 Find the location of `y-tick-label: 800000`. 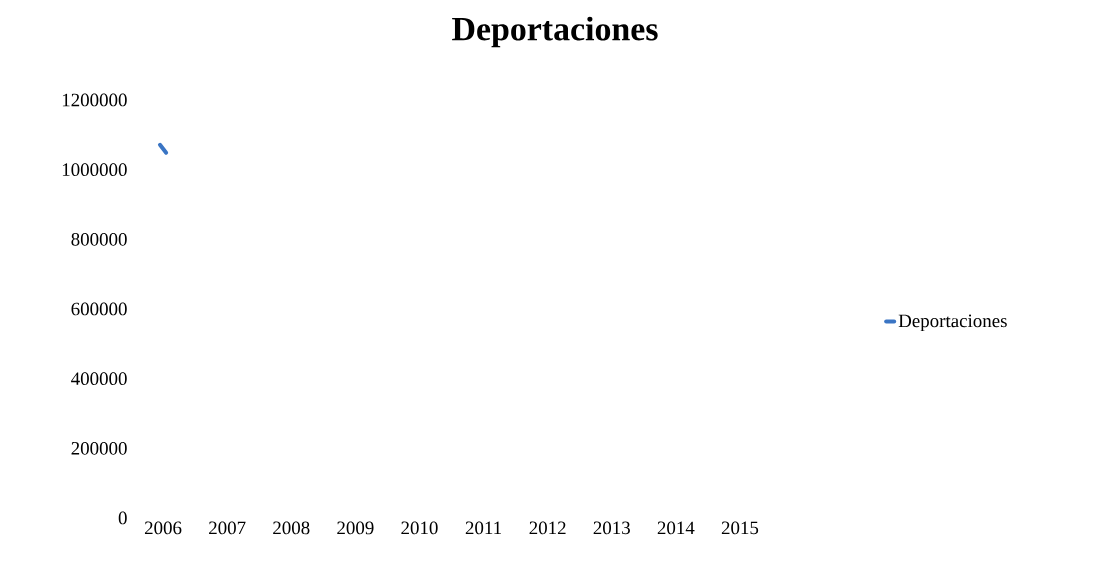

y-tick-label: 800000 is located at coordinates (99, 239).